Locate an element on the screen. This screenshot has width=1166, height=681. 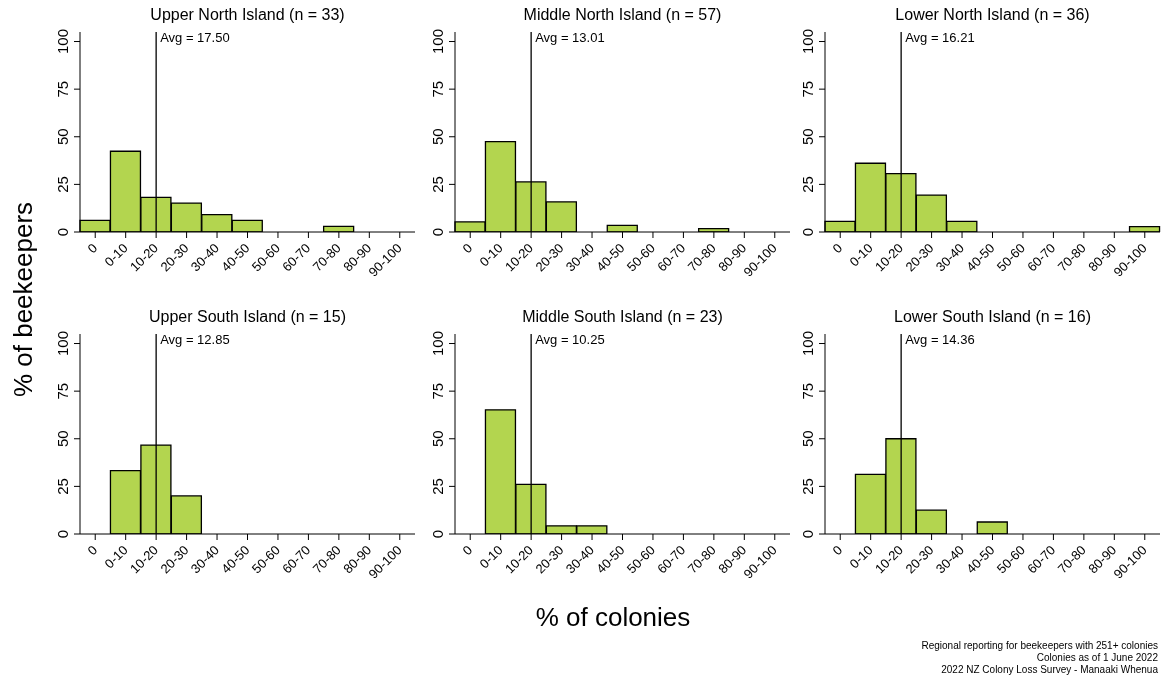
ref-line-label: Avg = 13.01 is located at coordinates (570, 37).